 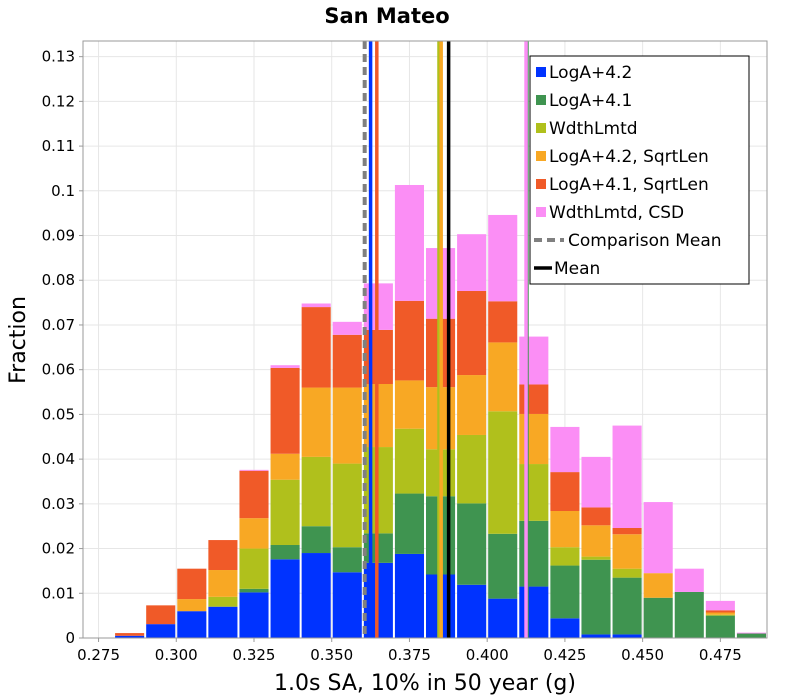 What do you see at coordinates (645, 241) in the screenshot?
I see `legend-label-6: Comparison Mean` at bounding box center [645, 241].